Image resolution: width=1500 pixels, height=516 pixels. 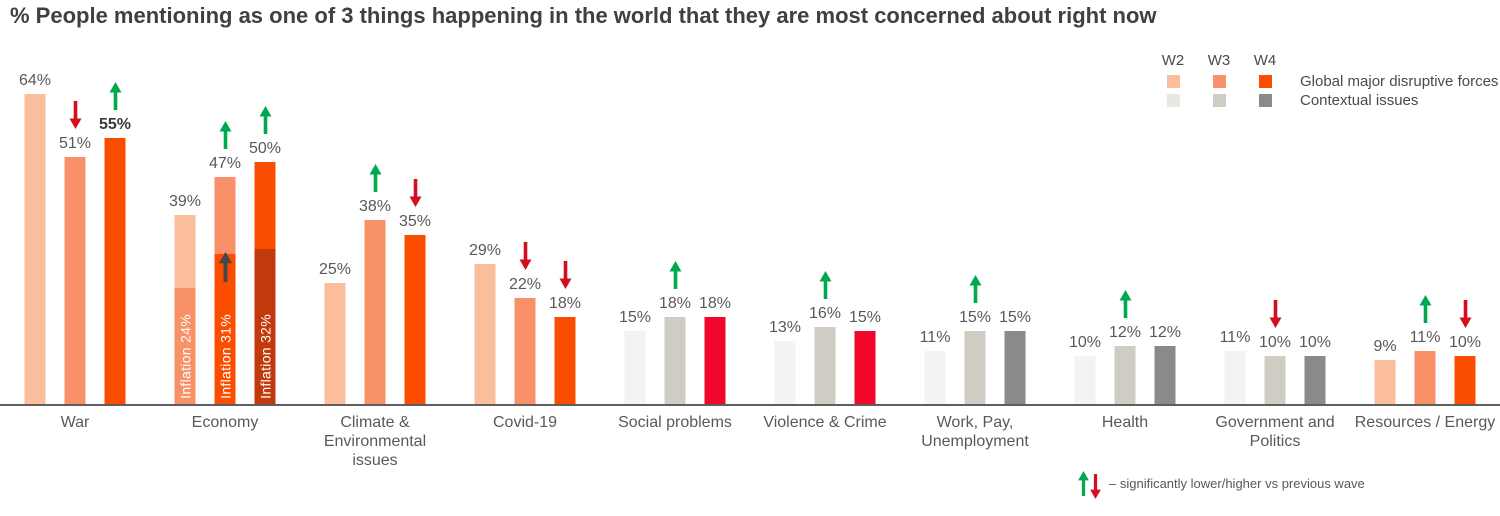 What do you see at coordinates (225, 356) in the screenshot?
I see `inflation-label: Inflation 31%` at bounding box center [225, 356].